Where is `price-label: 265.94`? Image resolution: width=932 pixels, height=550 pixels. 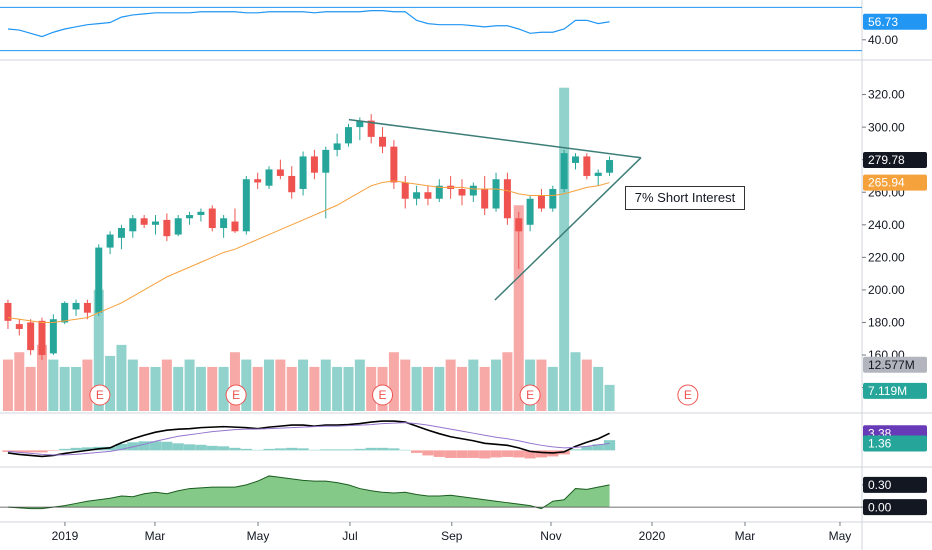
price-label: 265.94 is located at coordinates (886, 183).